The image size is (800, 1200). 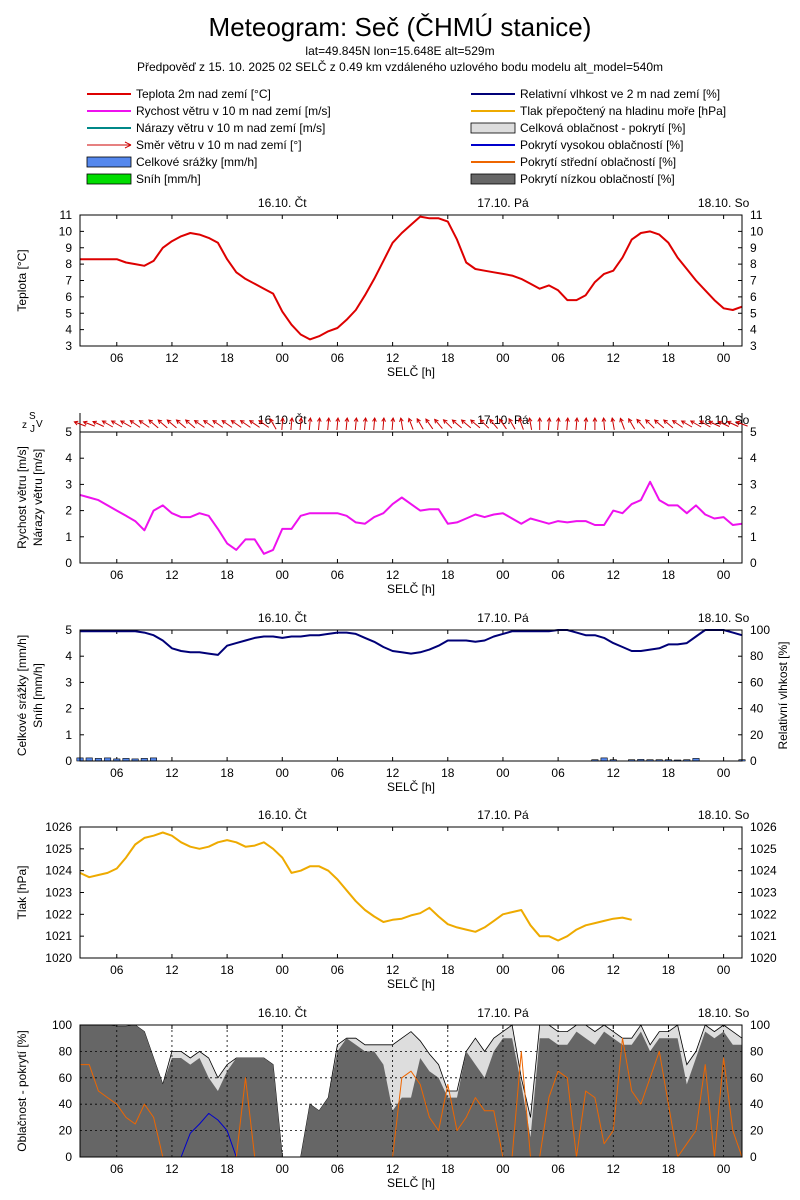 What do you see at coordinates (68, 709) in the screenshot?
I see `y-tick-label: 2` at bounding box center [68, 709].